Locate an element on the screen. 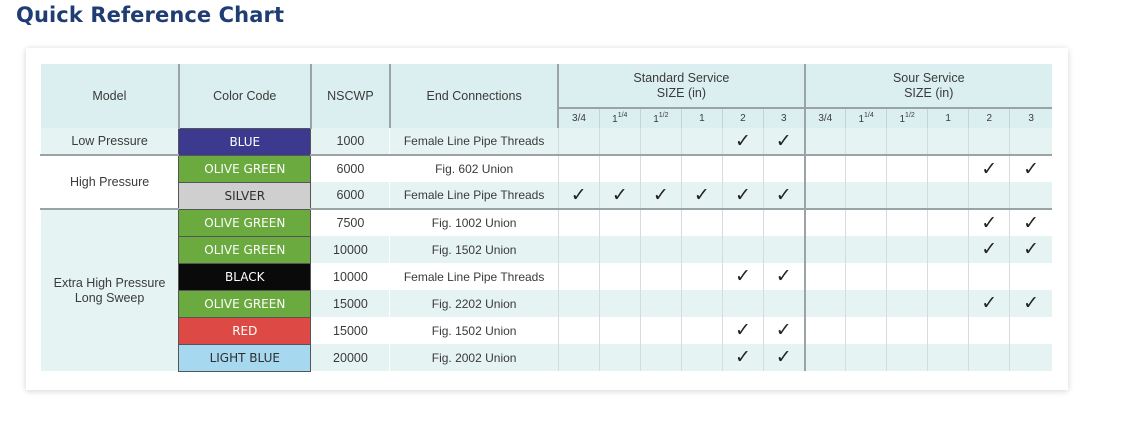 The image size is (1125, 425). color-code-badge: LIGHT BLUE is located at coordinates (245, 357).